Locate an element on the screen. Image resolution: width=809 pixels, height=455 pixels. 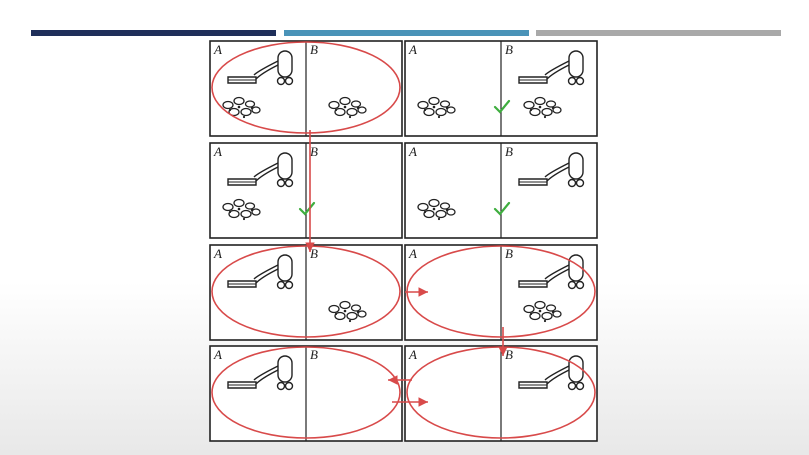
header-bar-blue is located at coordinates (406, 33).